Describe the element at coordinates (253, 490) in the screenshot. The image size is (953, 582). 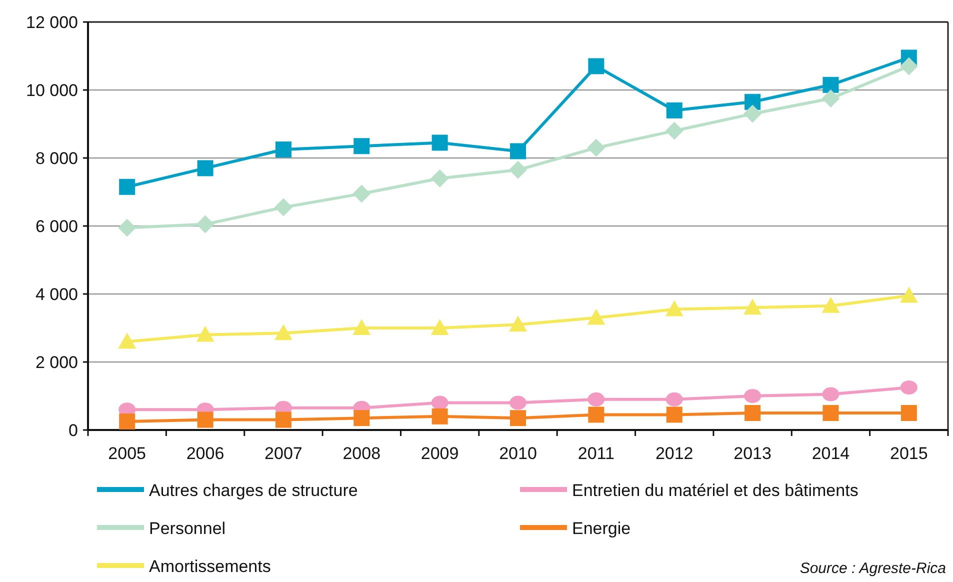
I see `legend-label: Autres charges de structure` at that location.